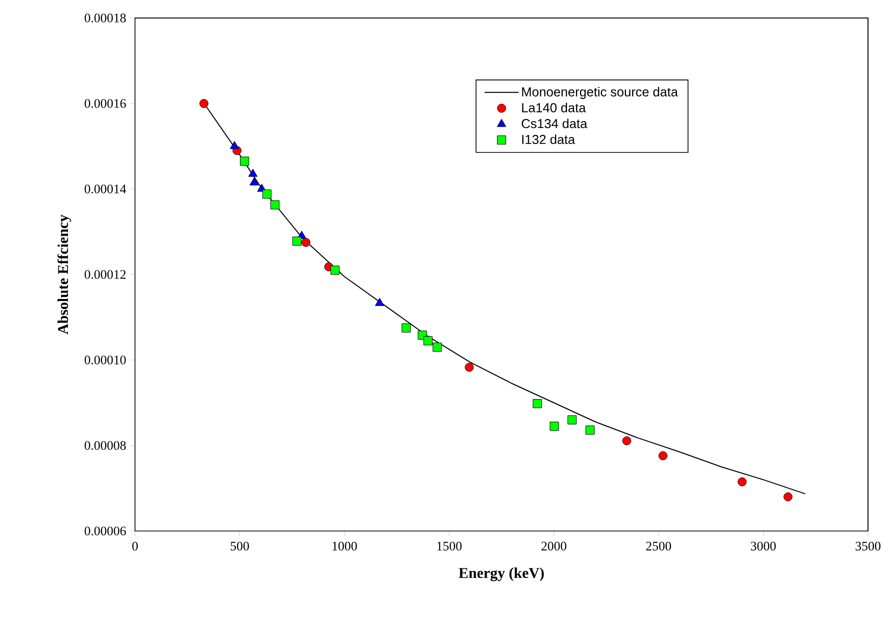  Describe the element at coordinates (105, 18) in the screenshot. I see `y-tick-label: 0.00018` at that location.